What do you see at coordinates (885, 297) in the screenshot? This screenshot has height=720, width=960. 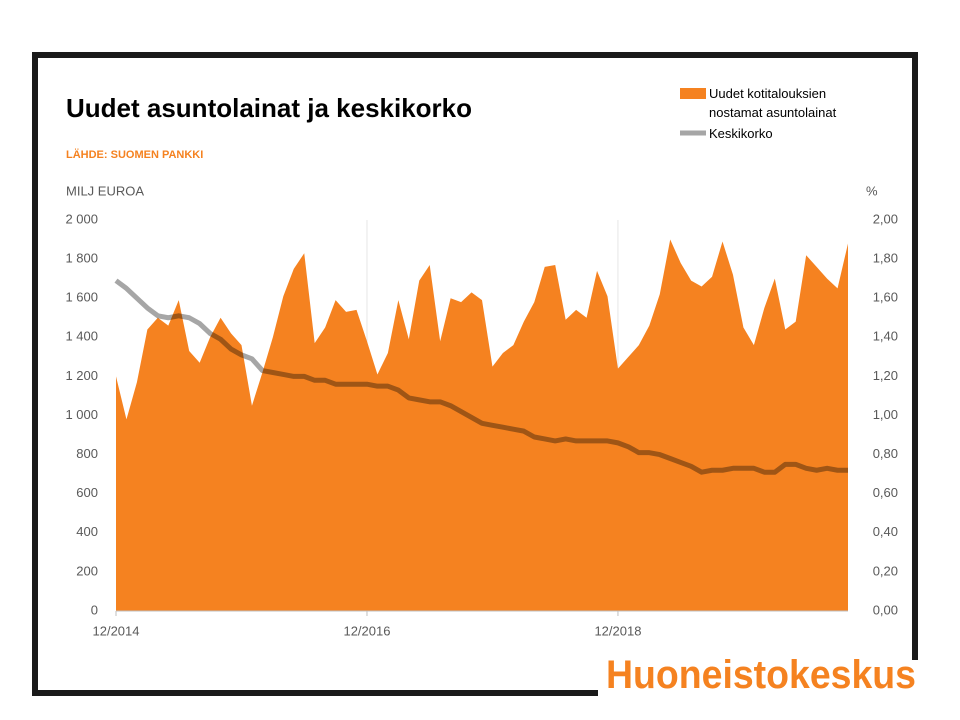 I see `y2-tick-label: 1,60` at bounding box center [885, 297].